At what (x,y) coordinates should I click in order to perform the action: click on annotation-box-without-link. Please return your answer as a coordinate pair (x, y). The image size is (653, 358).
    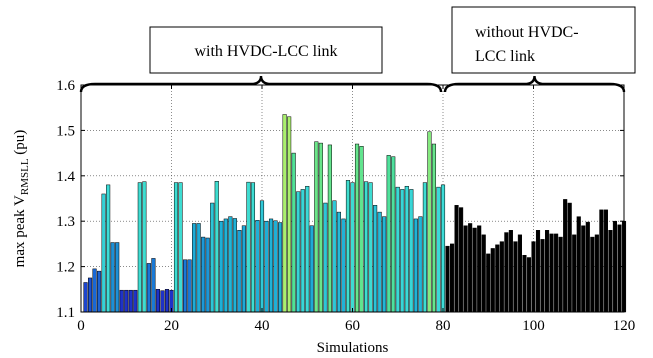
    Looking at the image, I should click on (543, 40).